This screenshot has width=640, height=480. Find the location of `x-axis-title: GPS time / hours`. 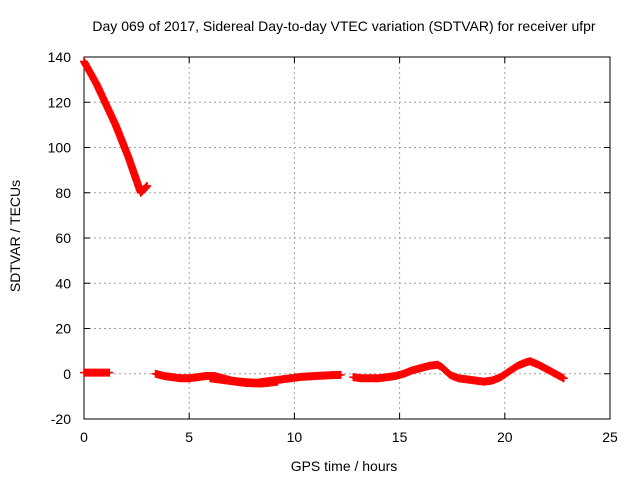

x-axis-title: GPS time / hours is located at coordinates (344, 466).